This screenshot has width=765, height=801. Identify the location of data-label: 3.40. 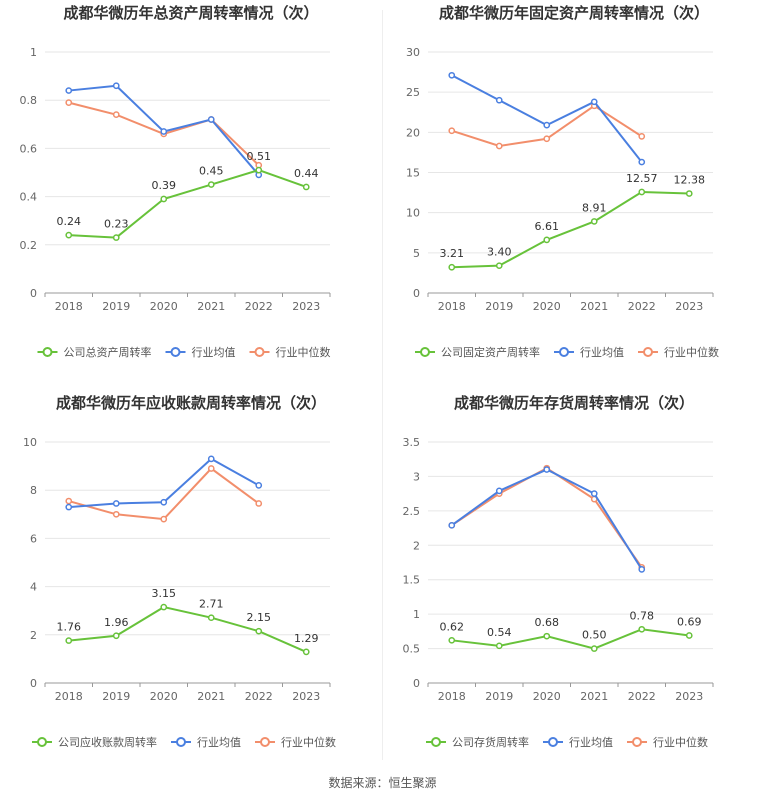
(499, 252).